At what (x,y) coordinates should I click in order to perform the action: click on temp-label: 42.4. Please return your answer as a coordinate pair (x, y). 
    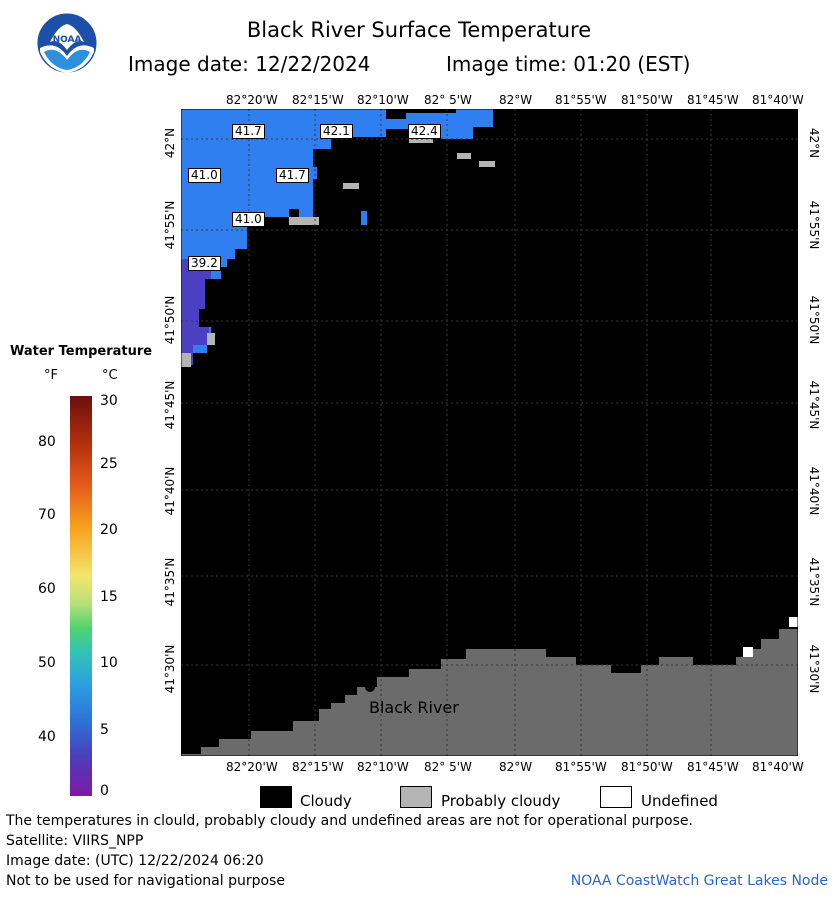
    Looking at the image, I should click on (424, 131).